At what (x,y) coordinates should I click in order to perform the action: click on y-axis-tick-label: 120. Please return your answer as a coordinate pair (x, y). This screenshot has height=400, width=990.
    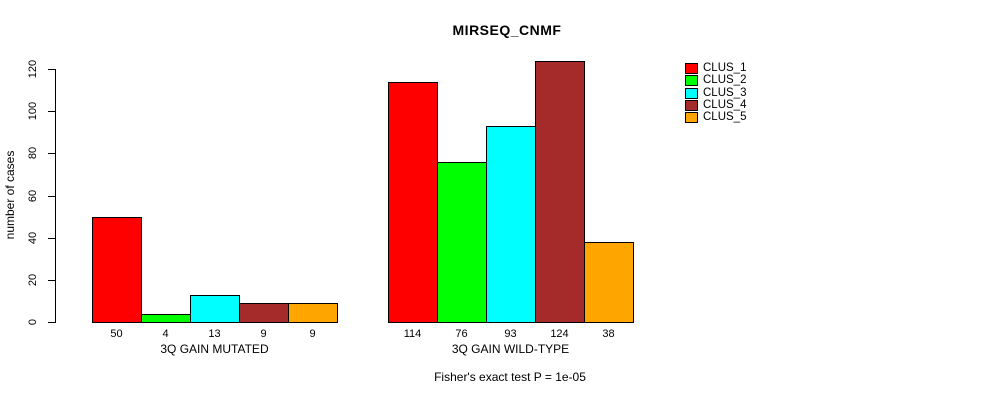
    Looking at the image, I should click on (33, 69).